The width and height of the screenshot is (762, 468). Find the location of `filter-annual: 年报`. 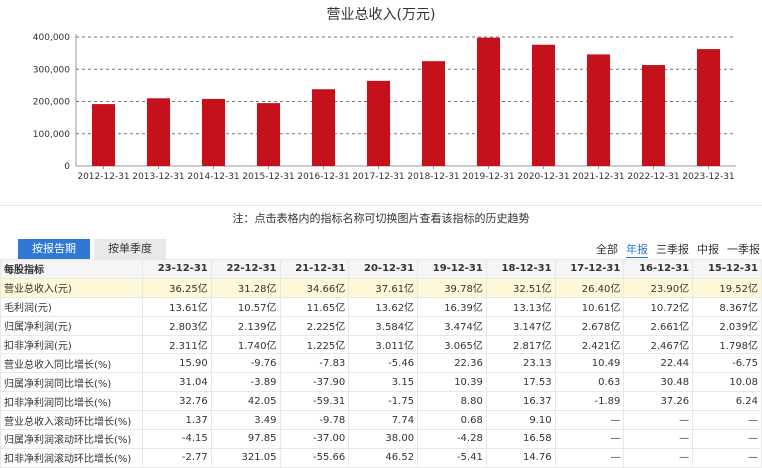

filter-annual: 年报 is located at coordinates (637, 250).